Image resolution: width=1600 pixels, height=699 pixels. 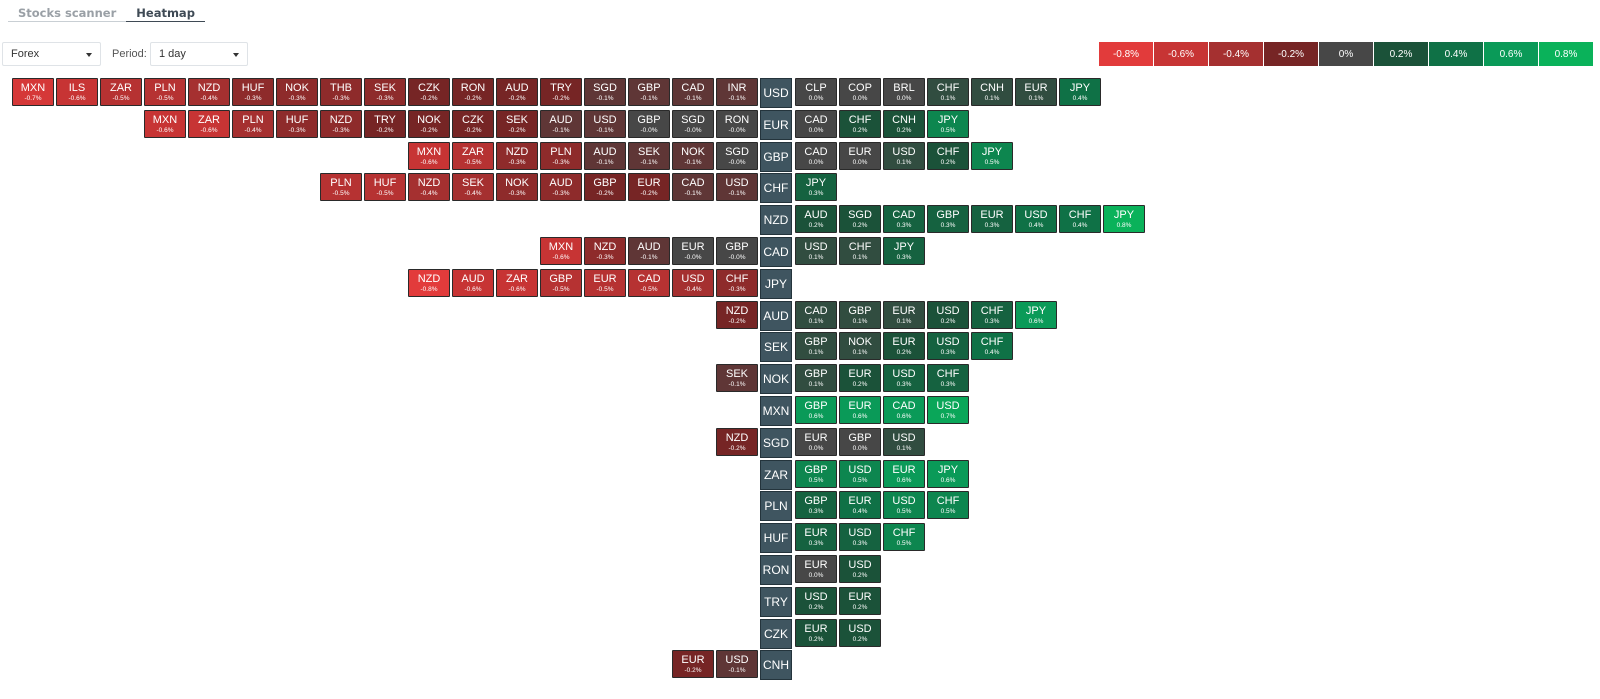 What do you see at coordinates (737, 92) in the screenshot?
I see `heatmap-cell: INR -0.1%` at bounding box center [737, 92].